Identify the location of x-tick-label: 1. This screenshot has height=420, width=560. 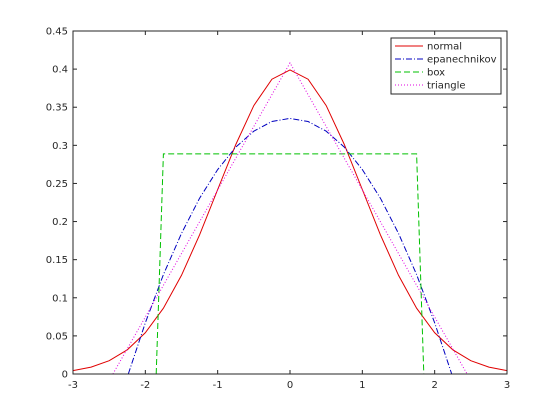
(362, 385).